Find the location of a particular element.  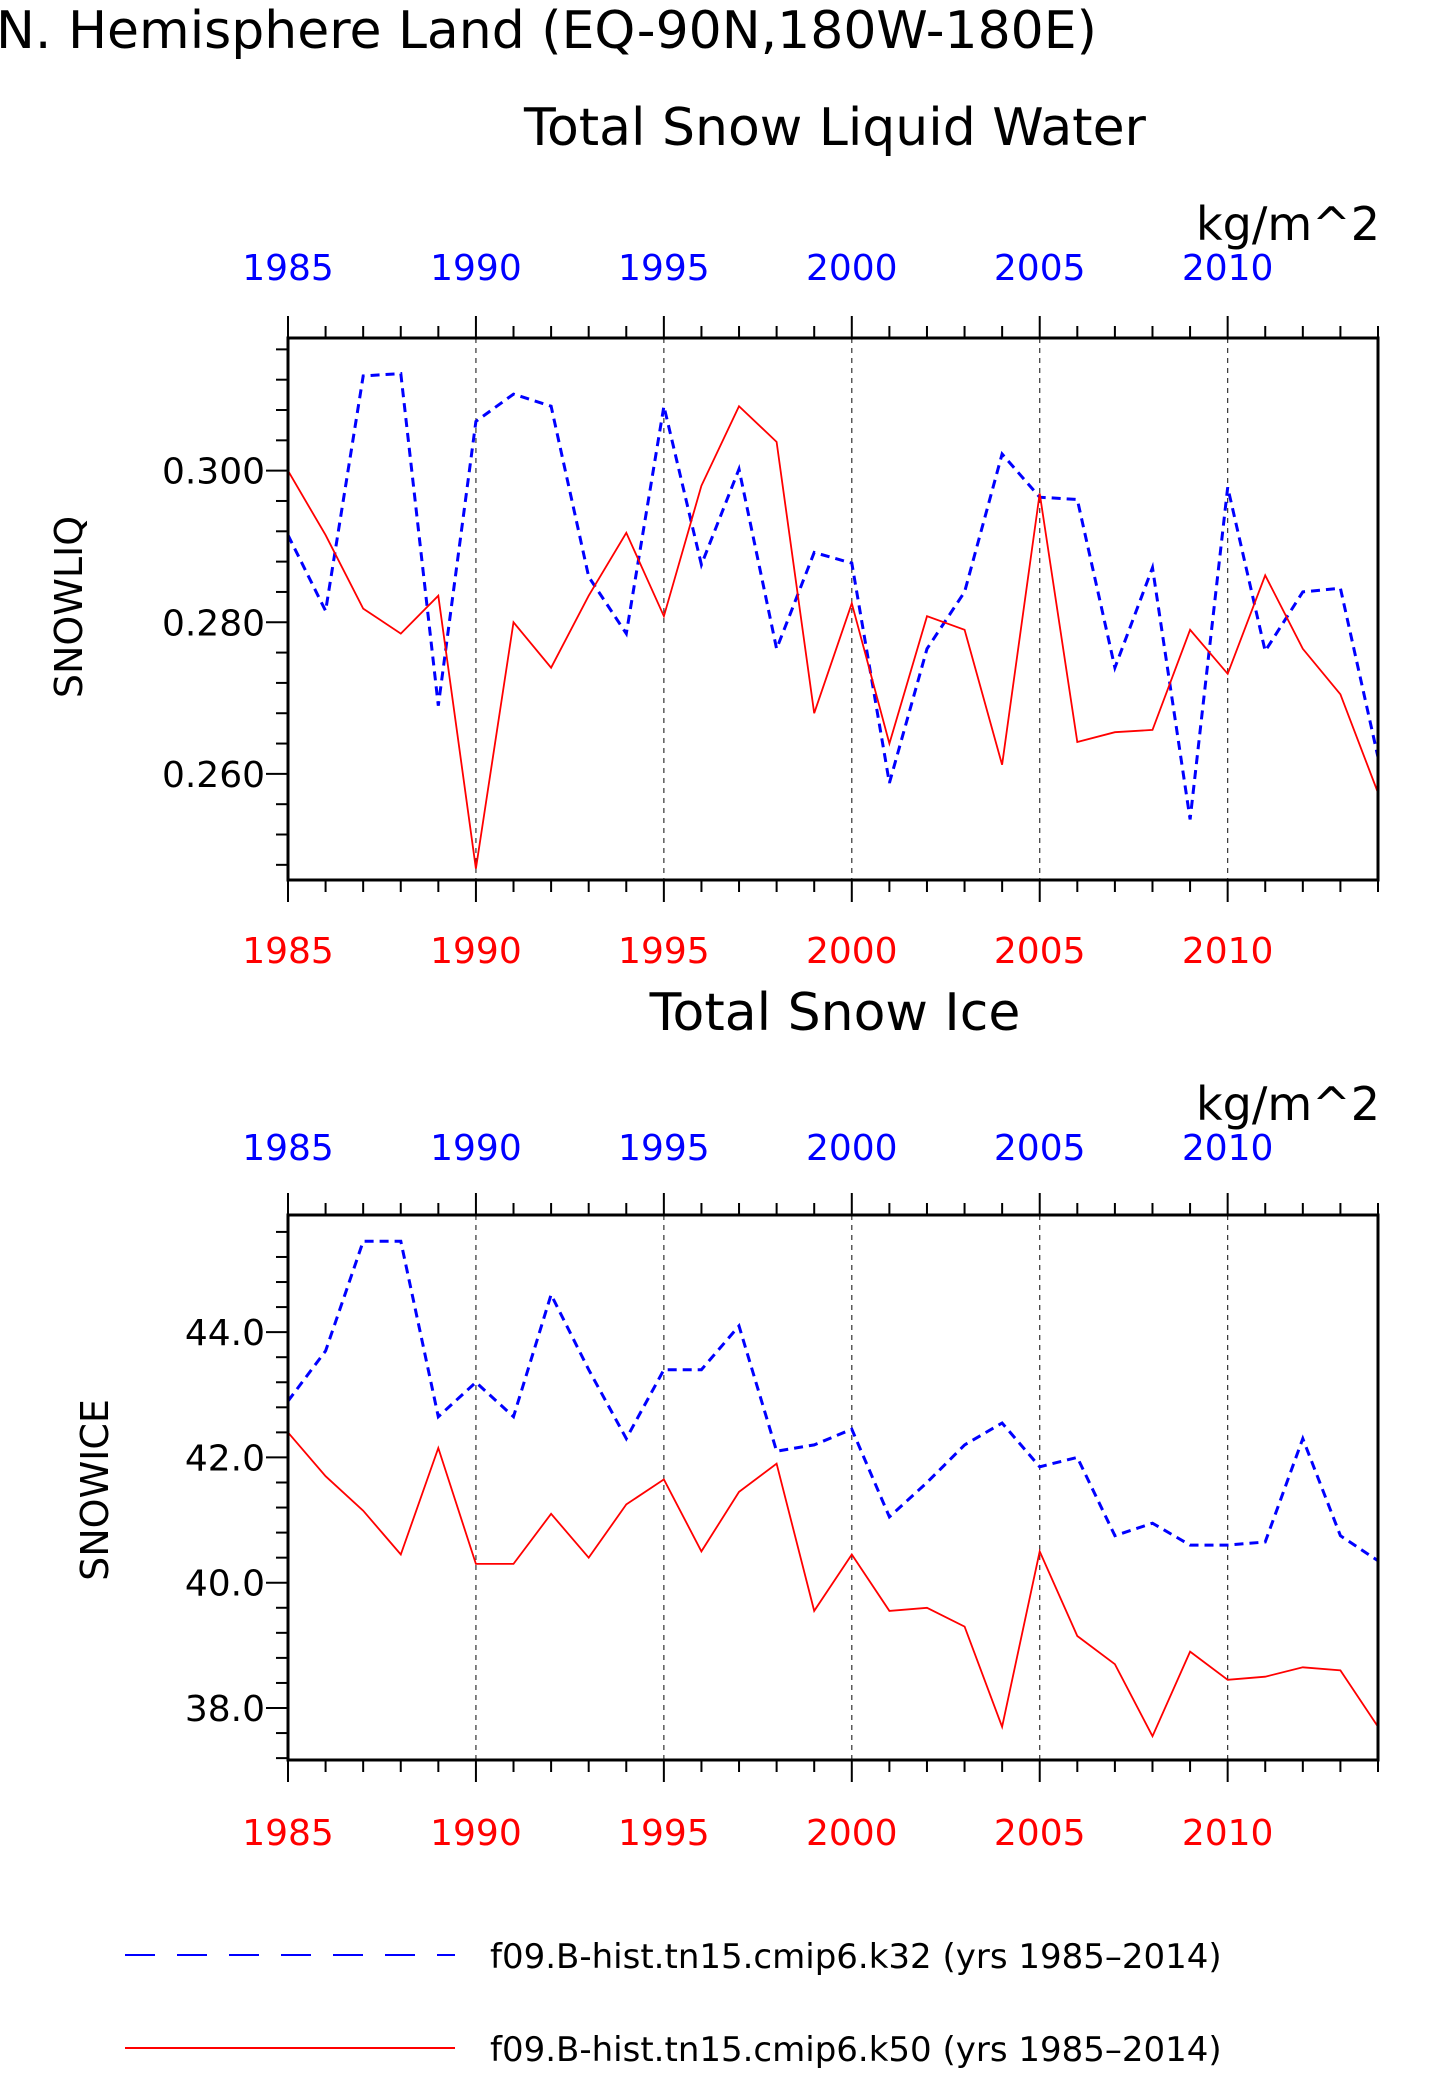

y-tick-label: 38.0 is located at coordinates (225, 1709).